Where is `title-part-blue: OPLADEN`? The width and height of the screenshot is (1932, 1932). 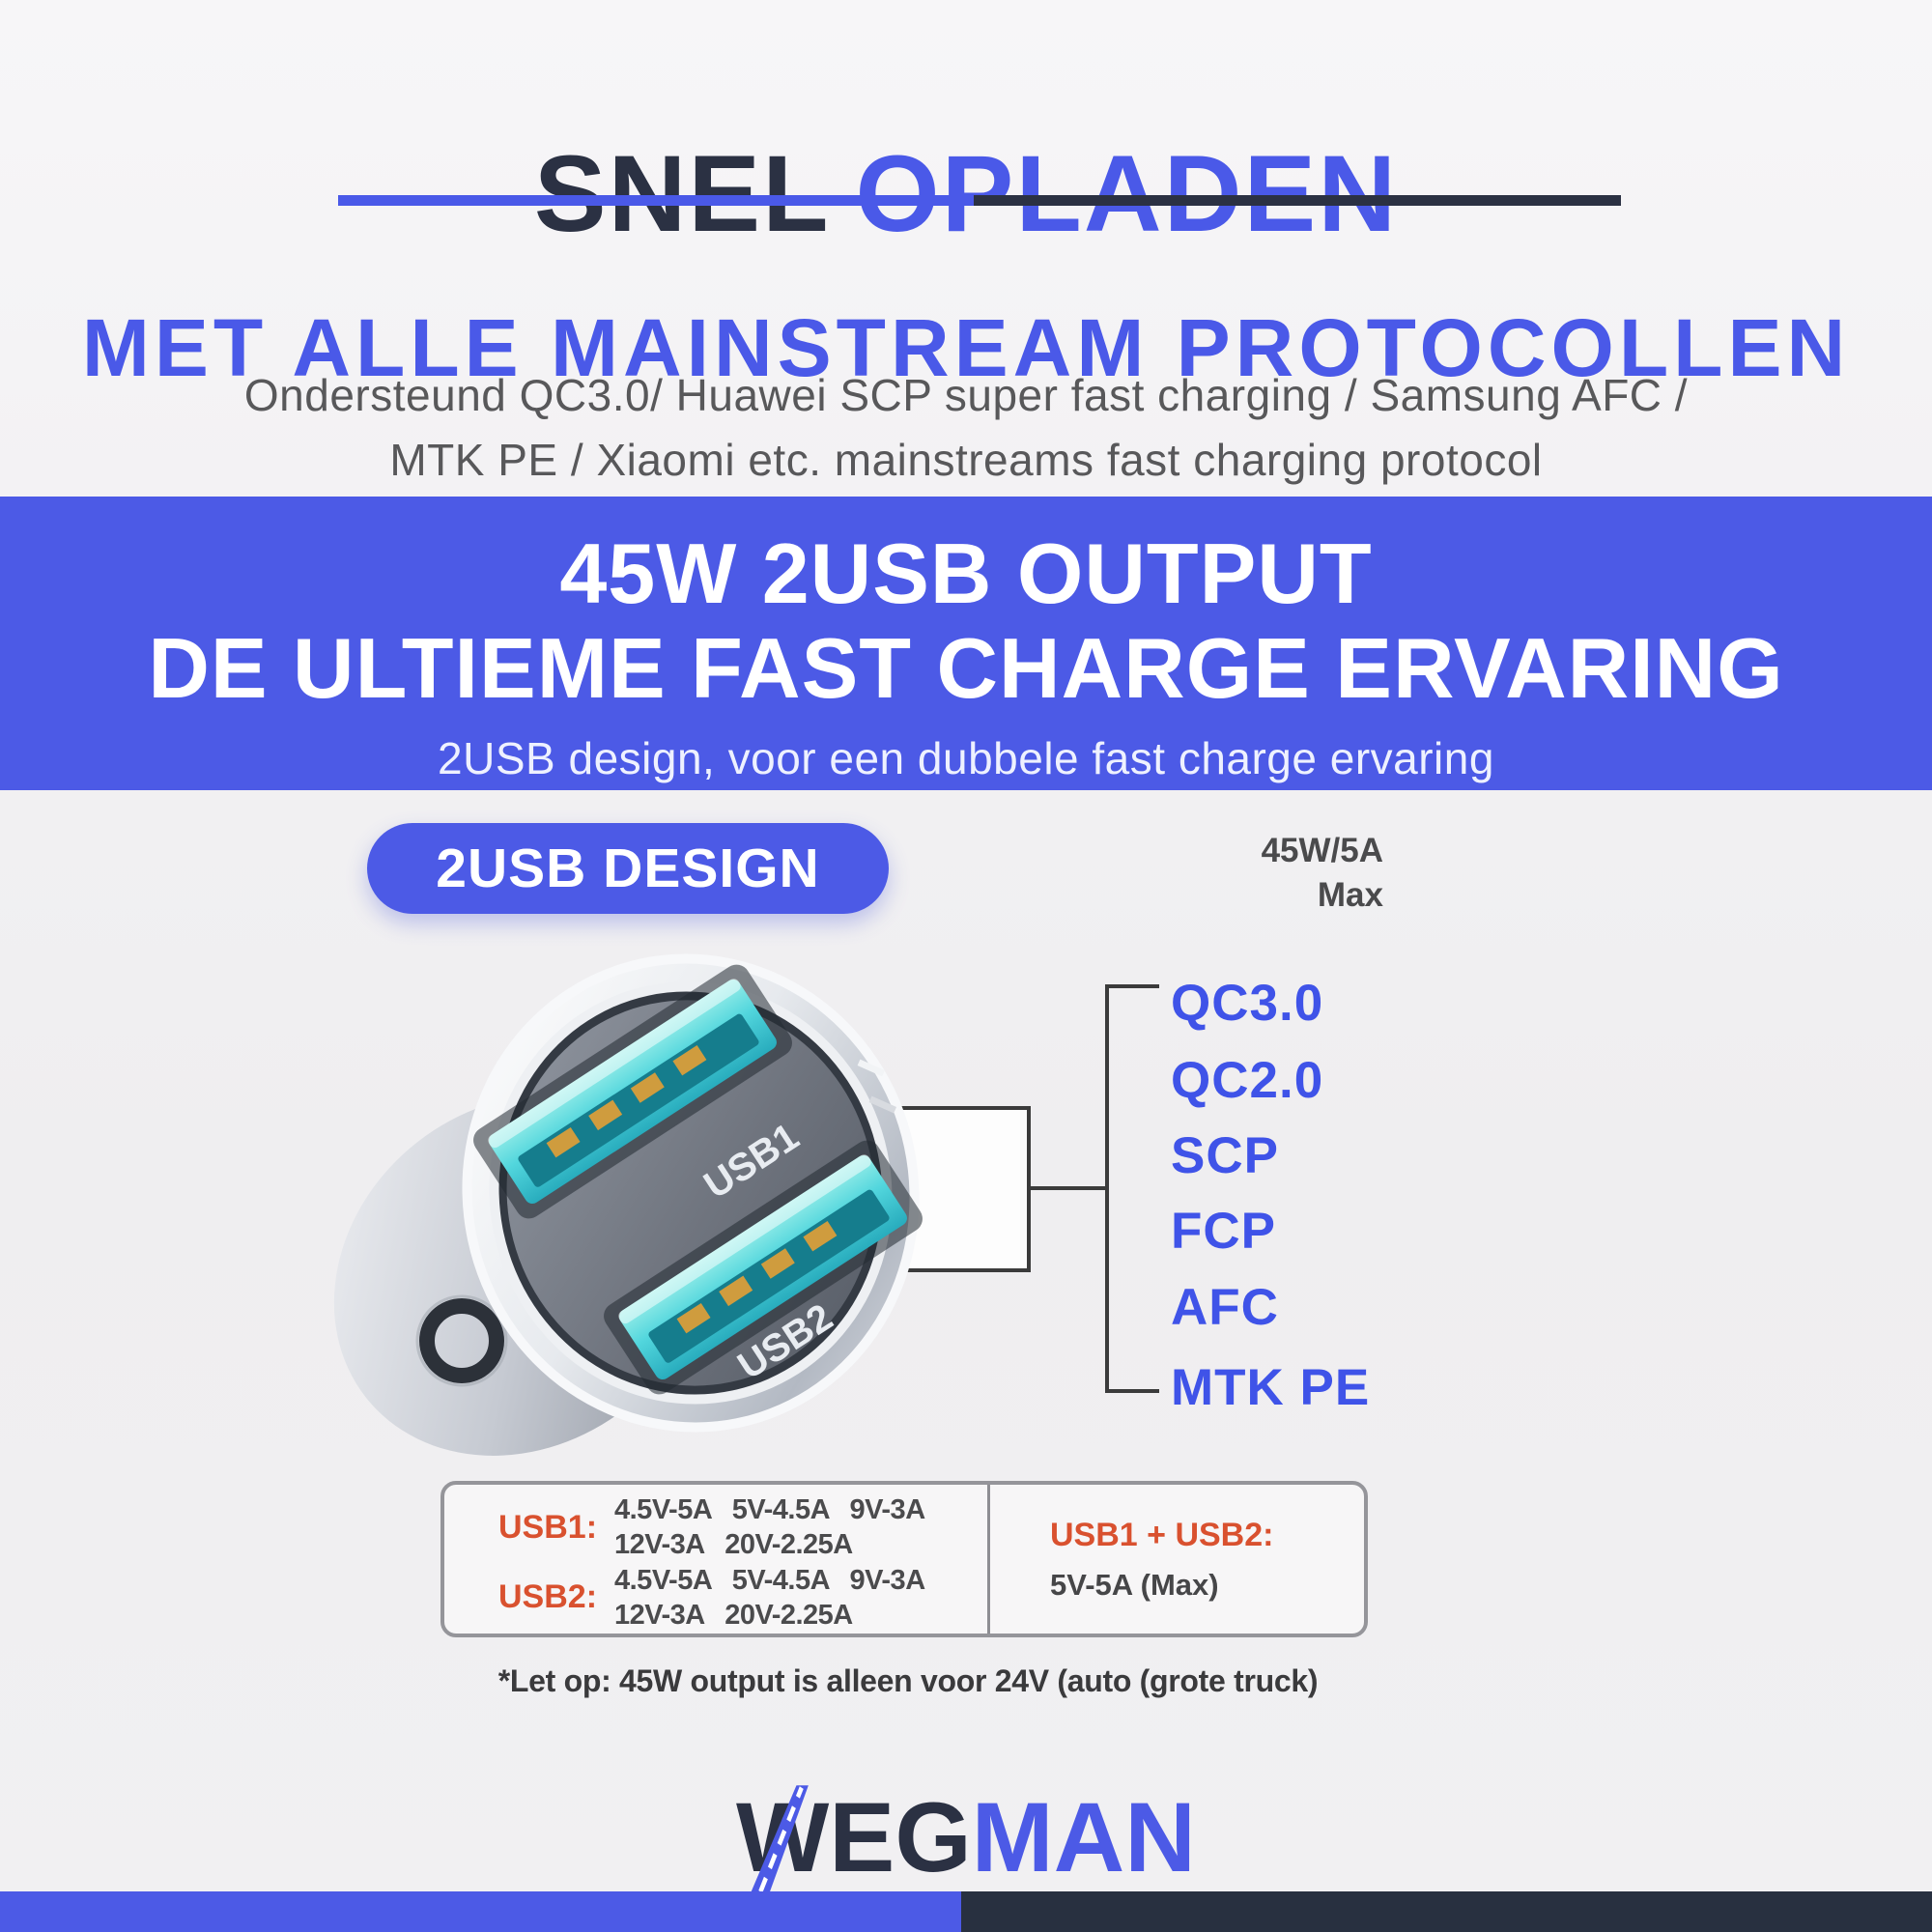 title-part-blue: OPLADEN is located at coordinates (1127, 194).